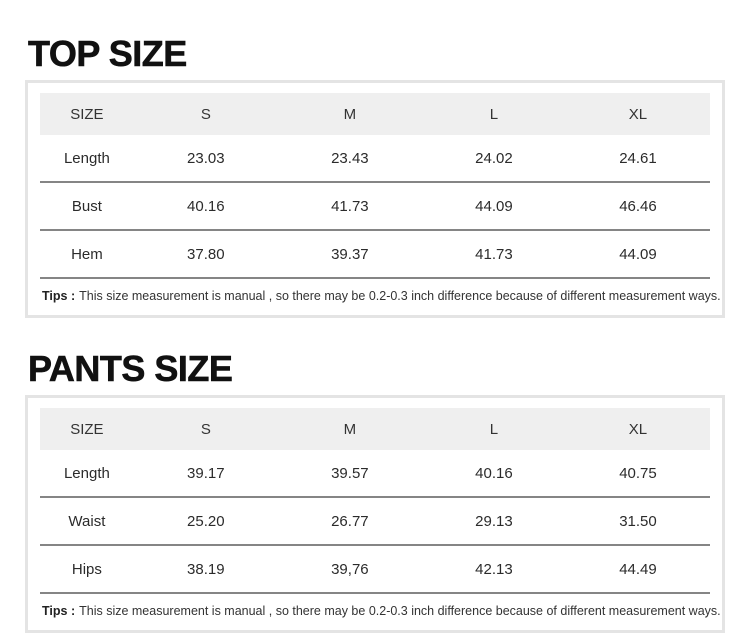 This screenshot has width=750, height=633. What do you see at coordinates (206, 158) in the screenshot?
I see `table-cell: 23.03` at bounding box center [206, 158].